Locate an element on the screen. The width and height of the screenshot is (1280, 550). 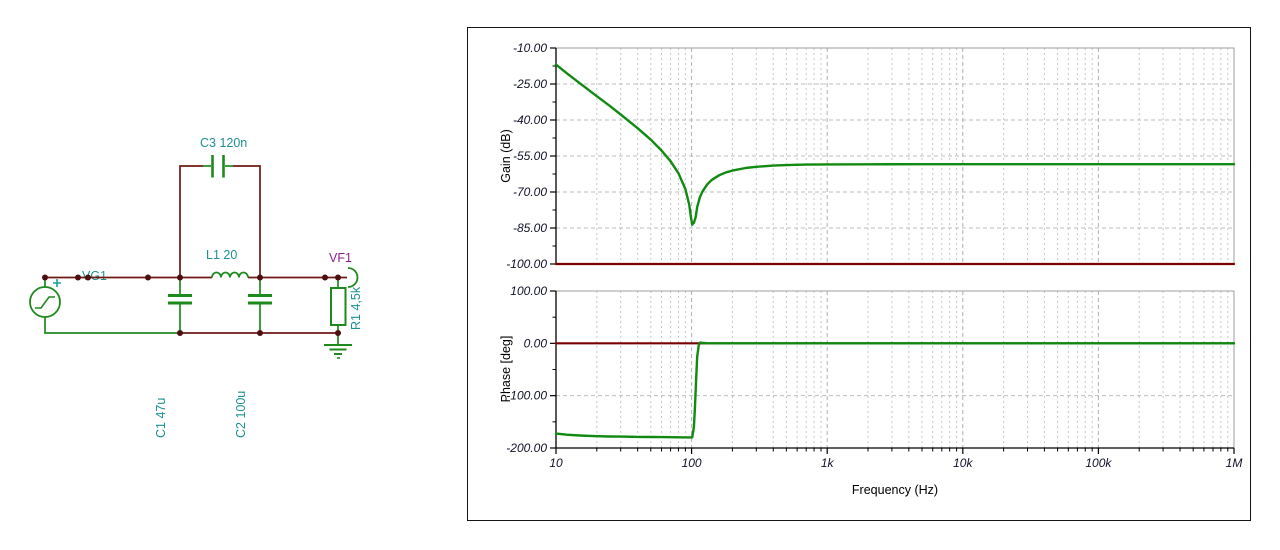
junction-dots is located at coordinates (191, 305).